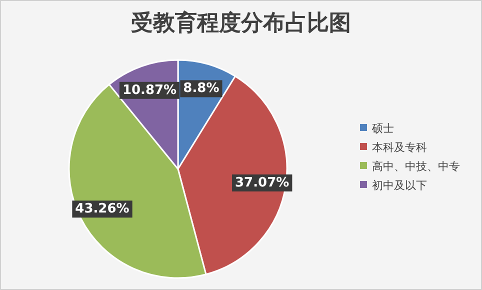 Image resolution: width=482 pixels, height=290 pixels. Describe the element at coordinates (382, 128) in the screenshot. I see `legend-label: 硕士` at that location.